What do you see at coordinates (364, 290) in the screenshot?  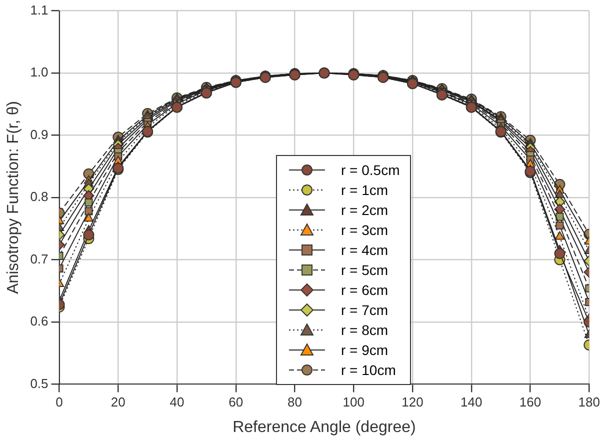 I see `legend-label: r = 6cm` at bounding box center [364, 290].